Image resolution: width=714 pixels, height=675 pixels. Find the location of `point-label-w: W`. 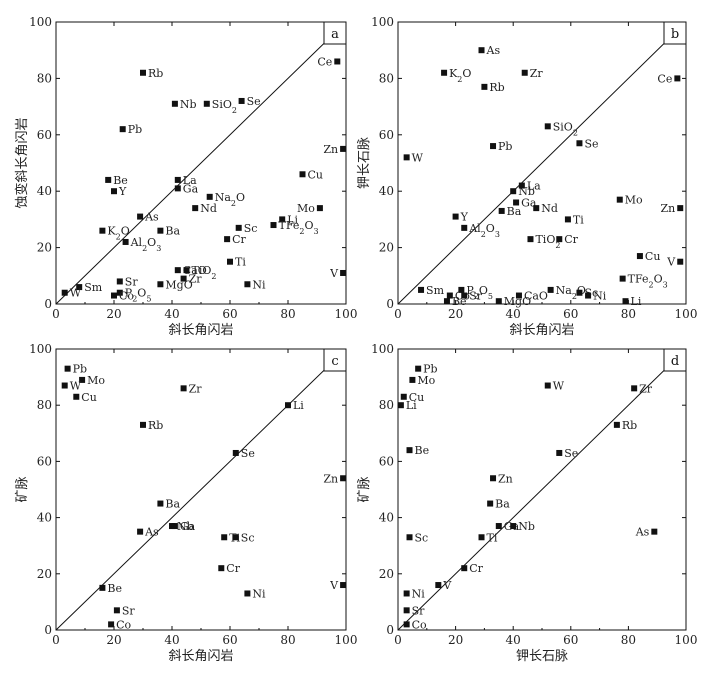

point-label-w: W is located at coordinates (559, 386).